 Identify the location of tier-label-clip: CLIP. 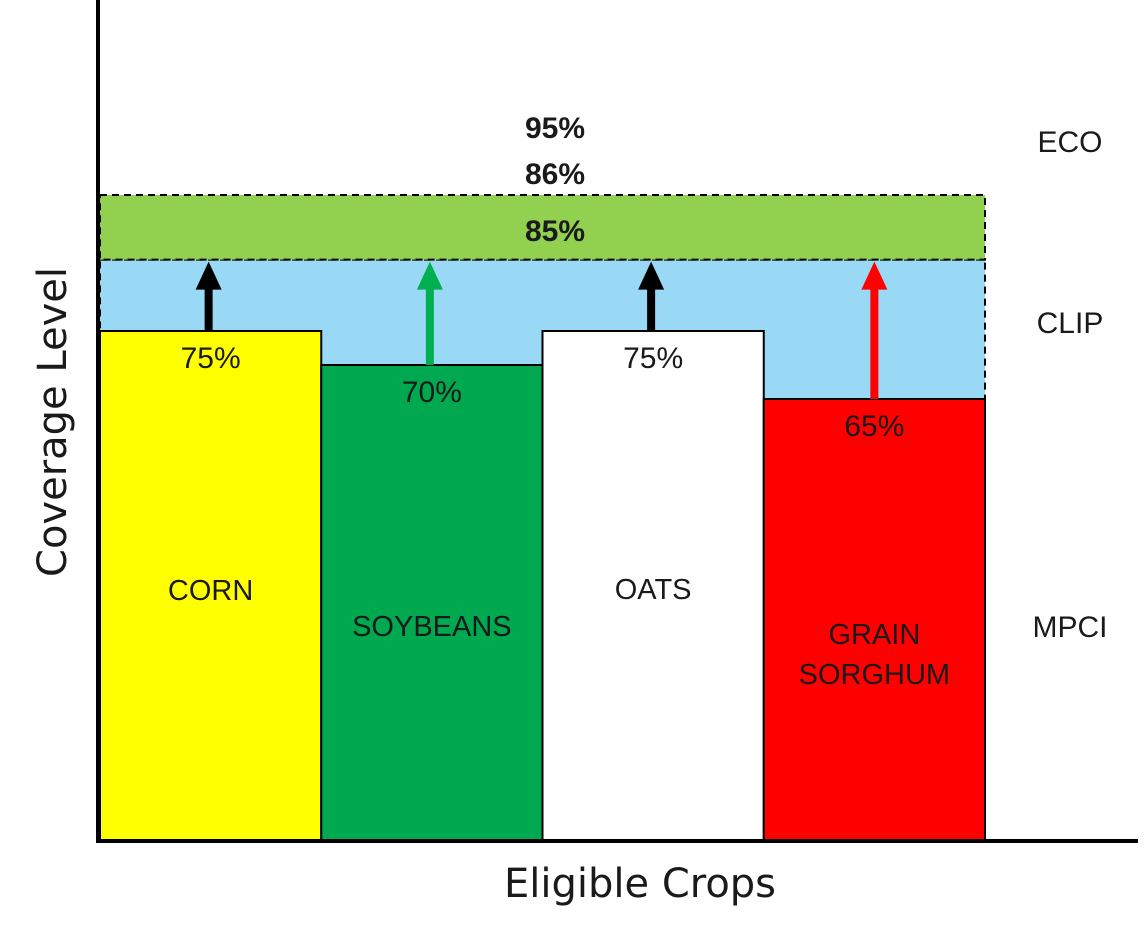
(1070, 323).